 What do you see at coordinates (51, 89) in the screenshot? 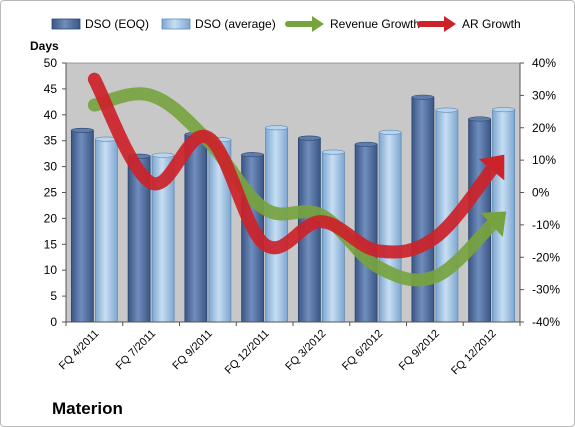
I see `y-left-tick-label: 45` at bounding box center [51, 89].